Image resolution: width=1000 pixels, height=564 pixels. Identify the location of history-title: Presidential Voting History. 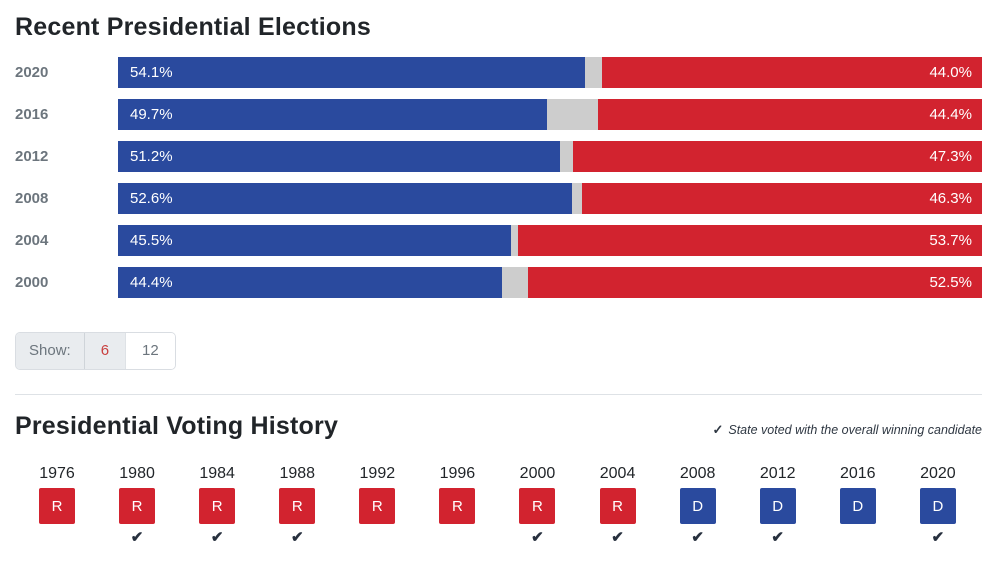
(177, 426).